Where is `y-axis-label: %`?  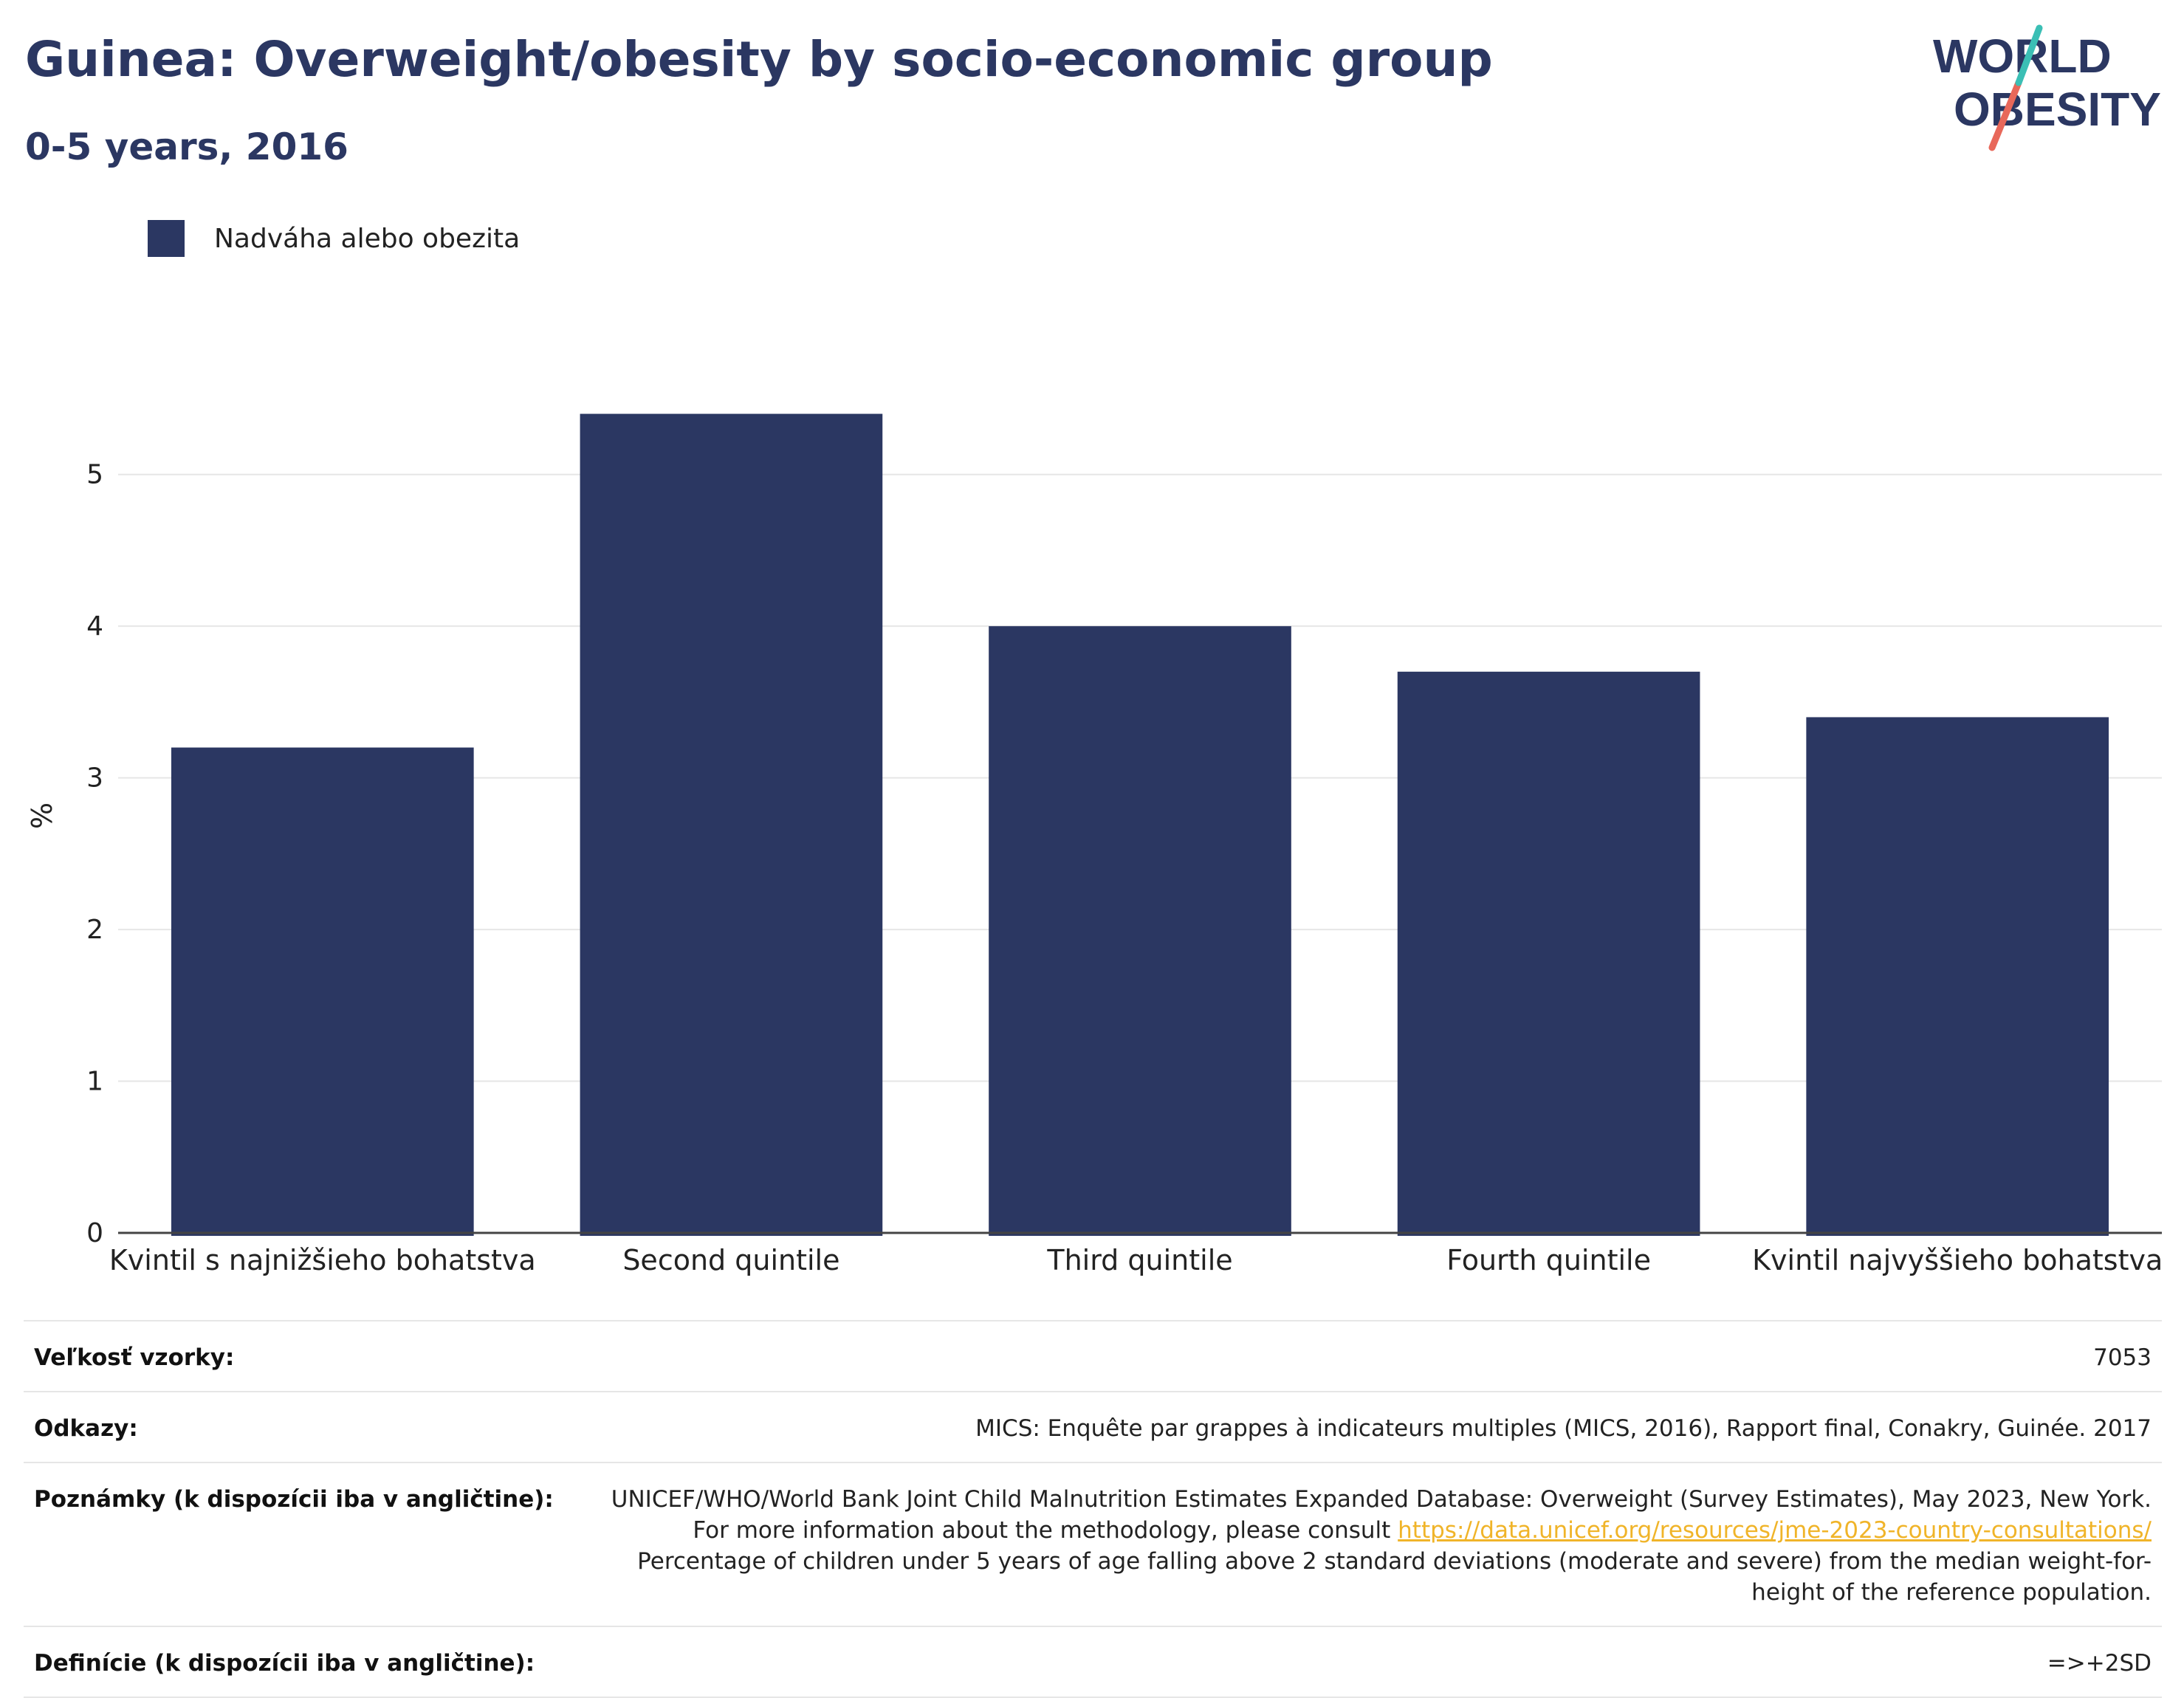
y-axis-label: % is located at coordinates (42, 815).